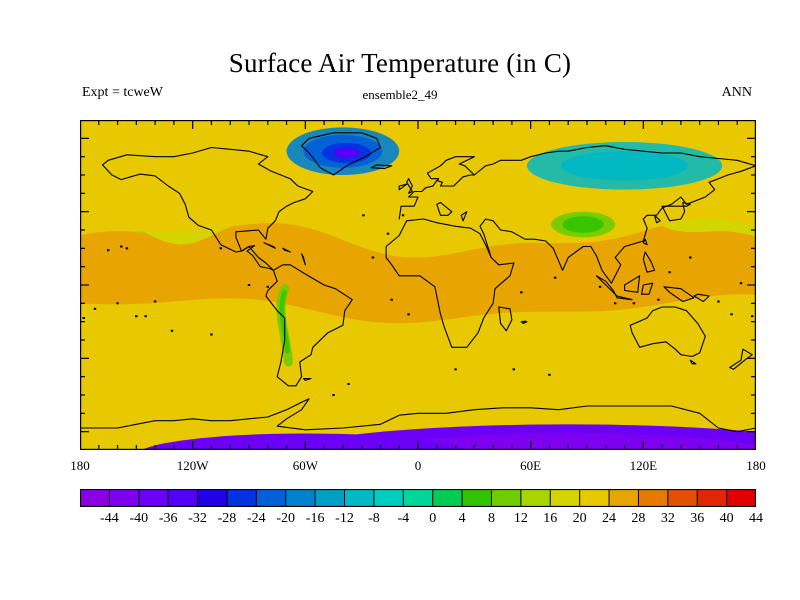  What do you see at coordinates (643, 465) in the screenshot?
I see `x-axis-tick-label: 120E` at bounding box center [643, 465].